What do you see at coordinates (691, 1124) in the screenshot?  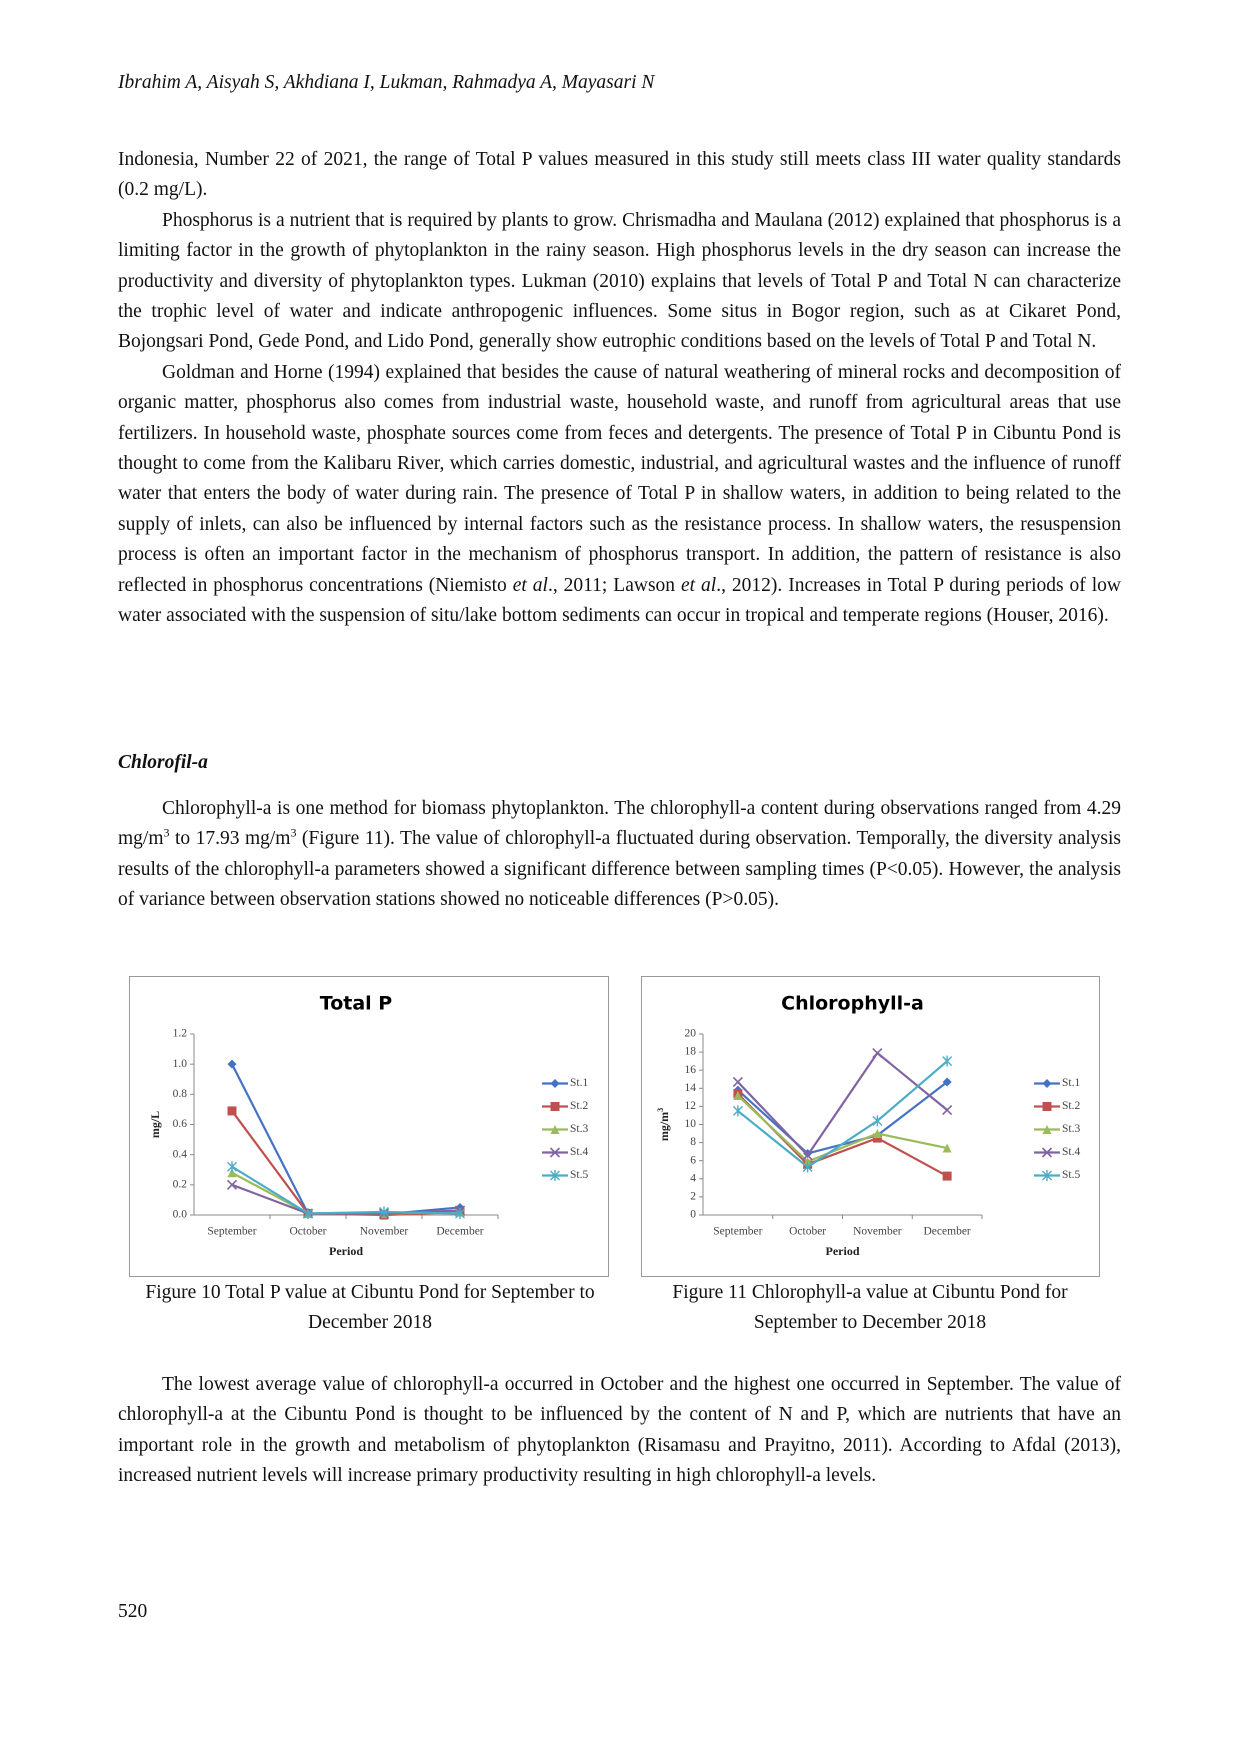 I see `y-tick-label: 10` at bounding box center [691, 1124].